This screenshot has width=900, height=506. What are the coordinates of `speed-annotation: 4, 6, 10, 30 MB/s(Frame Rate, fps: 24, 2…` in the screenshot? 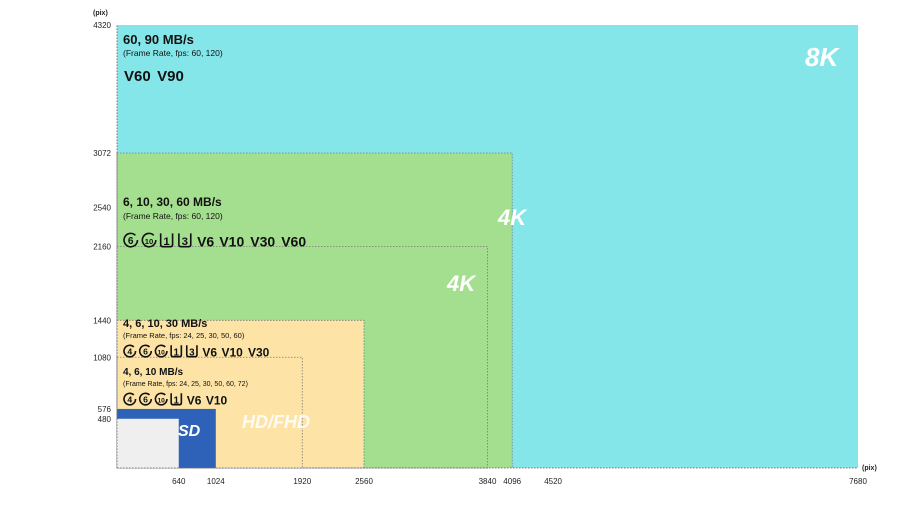 It's located at (196, 338).